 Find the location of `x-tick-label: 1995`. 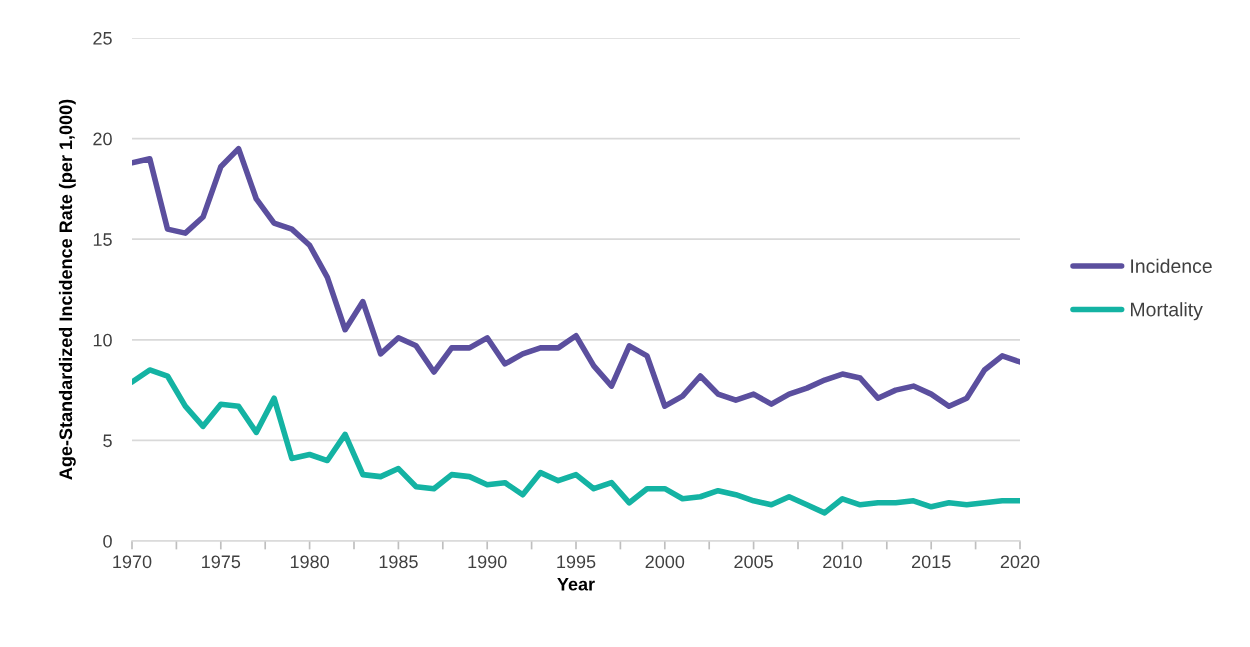

x-tick-label: 1995 is located at coordinates (576, 562).